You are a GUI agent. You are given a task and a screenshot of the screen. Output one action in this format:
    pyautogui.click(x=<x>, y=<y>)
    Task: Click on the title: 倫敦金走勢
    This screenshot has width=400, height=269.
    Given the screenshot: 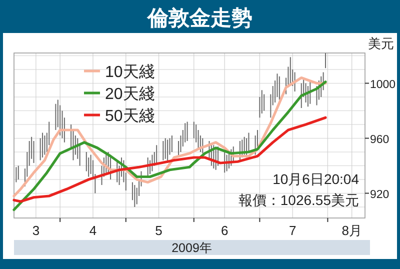 What is the action you would take?
    pyautogui.click(x=200, y=18)
    